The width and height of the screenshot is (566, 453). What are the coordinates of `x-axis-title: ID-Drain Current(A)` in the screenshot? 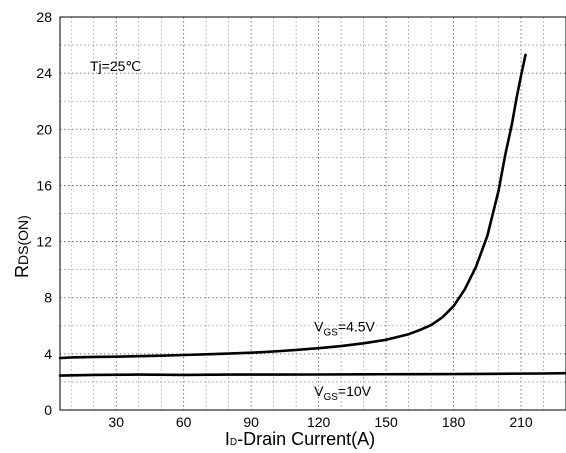 It's located at (300, 439).